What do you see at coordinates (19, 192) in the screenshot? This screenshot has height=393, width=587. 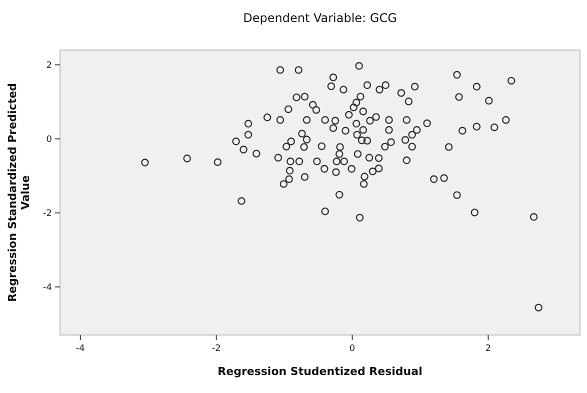 I see `y-axis-title: Regression Standardized Predicted Value` at bounding box center [19, 192].